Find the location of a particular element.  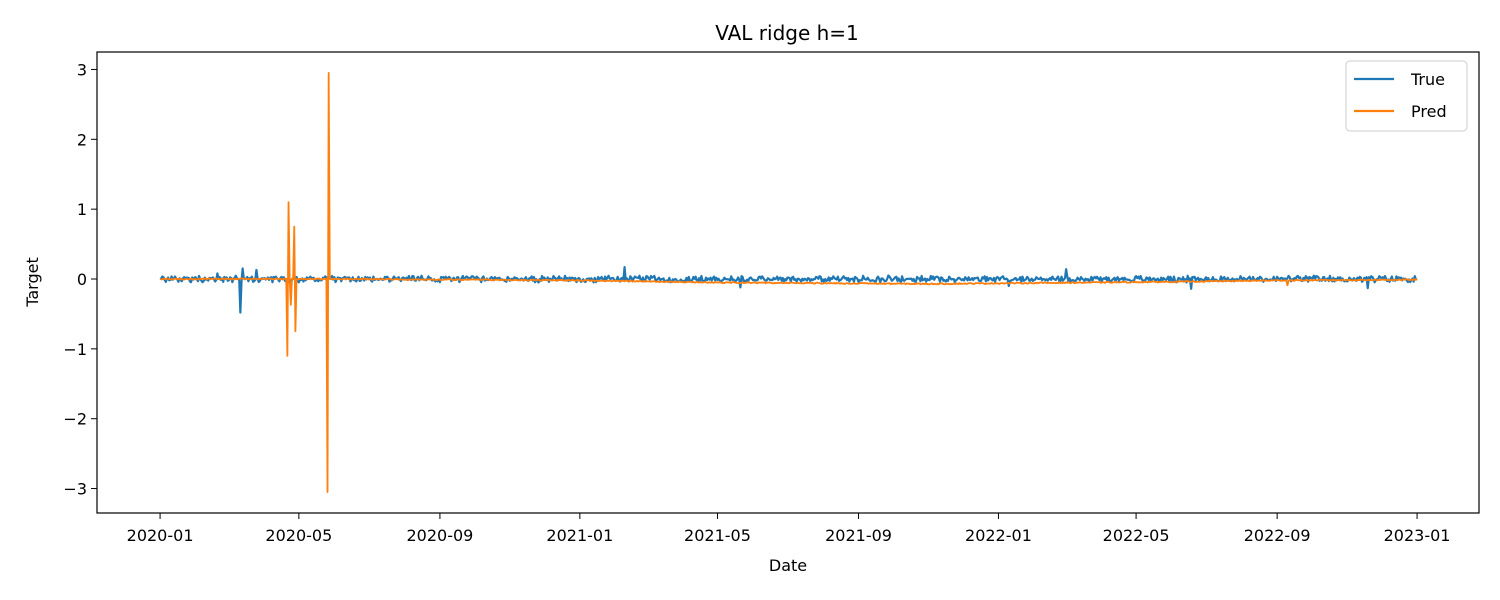

legend: True Pred is located at coordinates (1406, 96).